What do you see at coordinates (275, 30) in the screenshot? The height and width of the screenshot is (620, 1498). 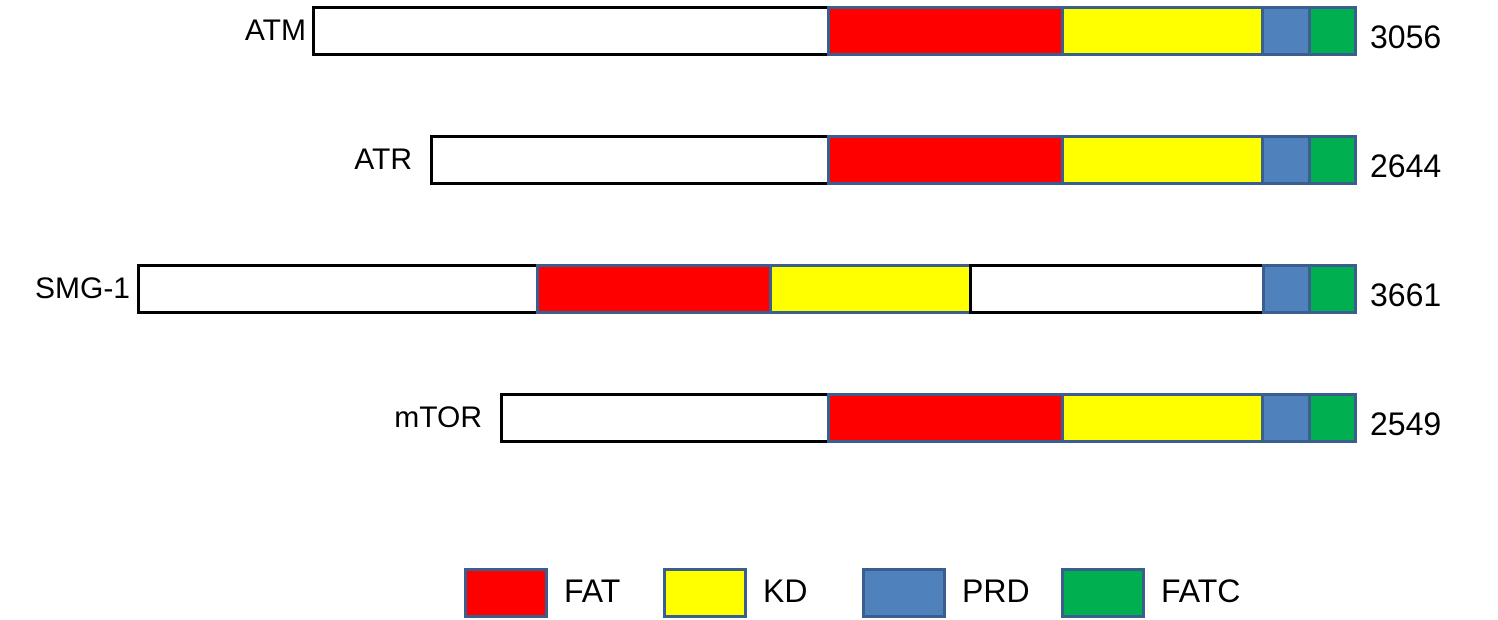 I see `protein-name: ATM` at bounding box center [275, 30].